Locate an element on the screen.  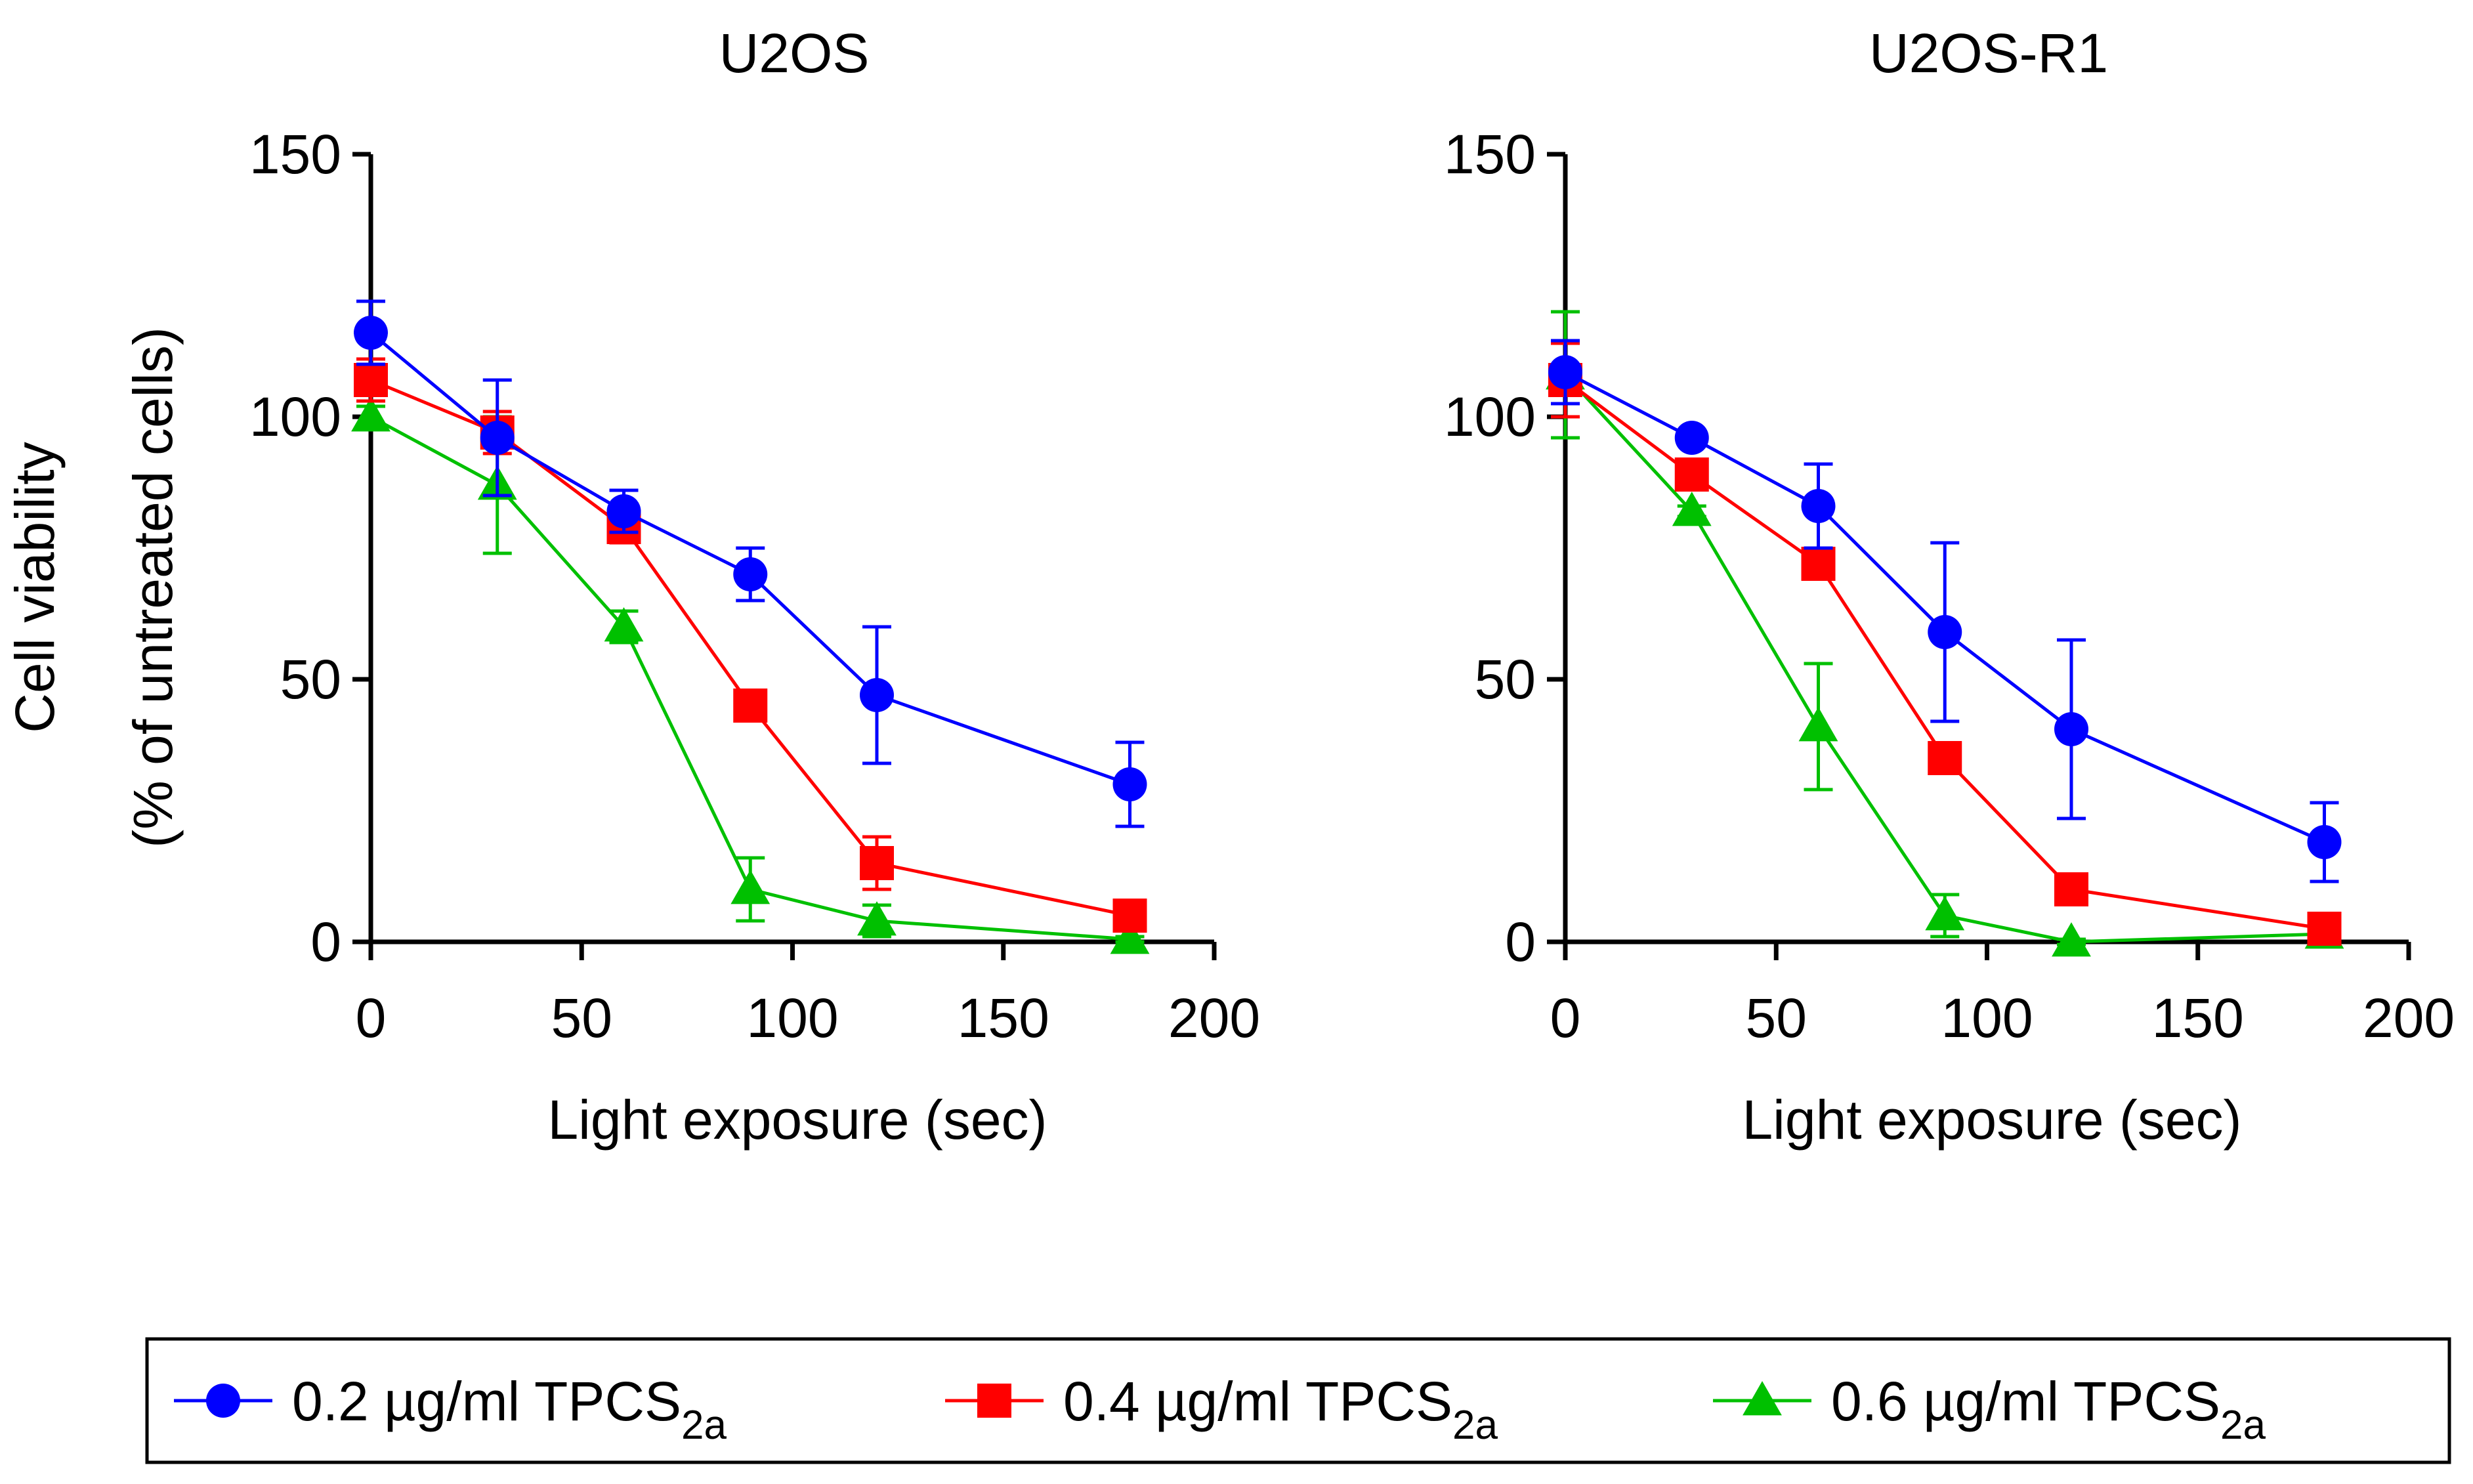
chart-title: U2OS is located at coordinates (794, 53).